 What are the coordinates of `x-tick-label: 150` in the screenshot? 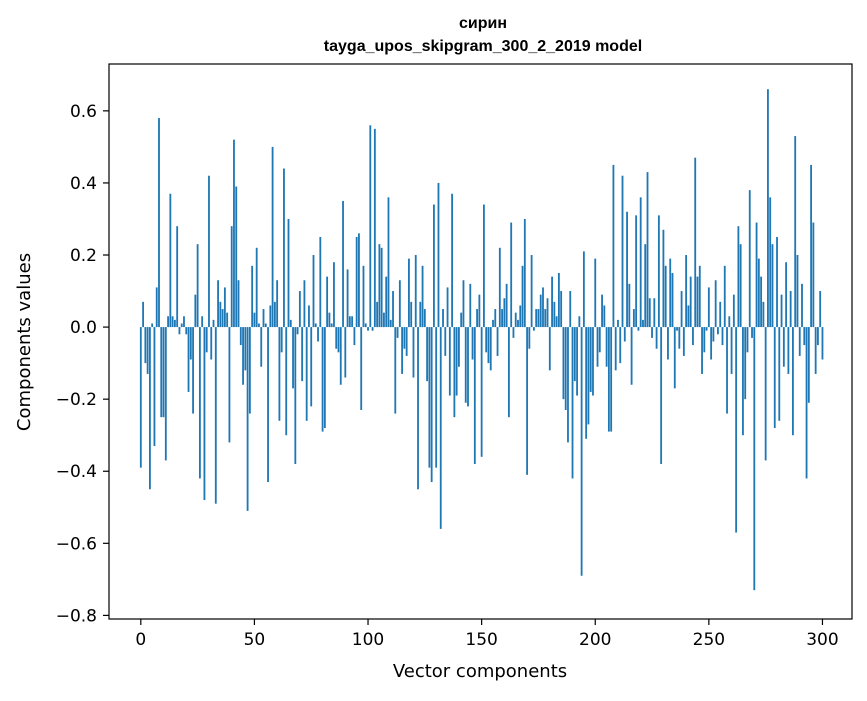 It's located at (481, 640).